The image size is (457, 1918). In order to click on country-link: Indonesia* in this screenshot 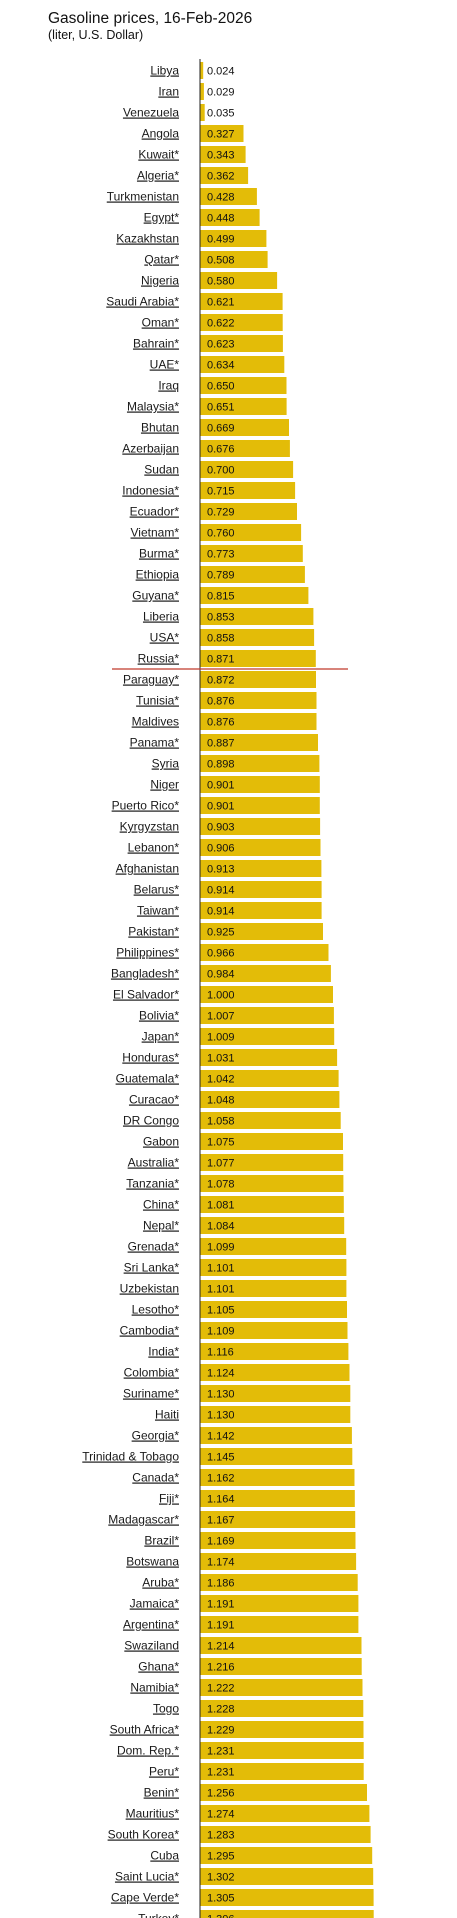, I will do `click(150, 491)`.